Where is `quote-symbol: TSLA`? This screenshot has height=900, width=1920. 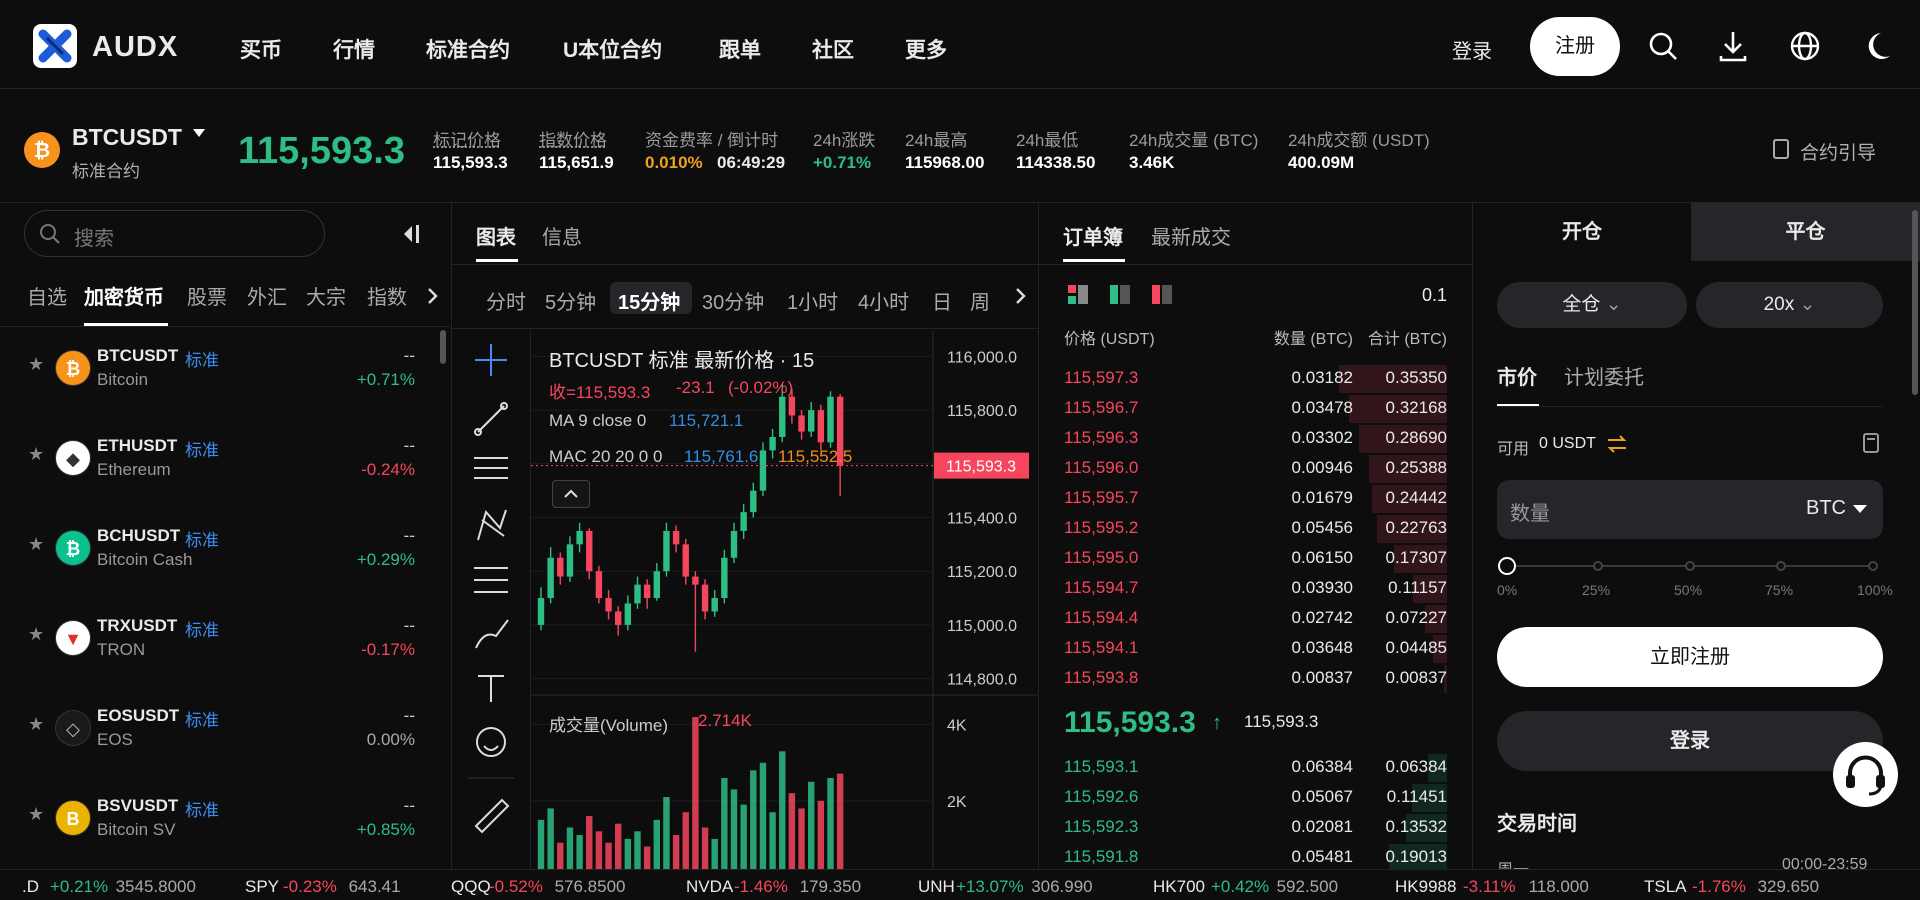 quote-symbol: TSLA is located at coordinates (1665, 886).